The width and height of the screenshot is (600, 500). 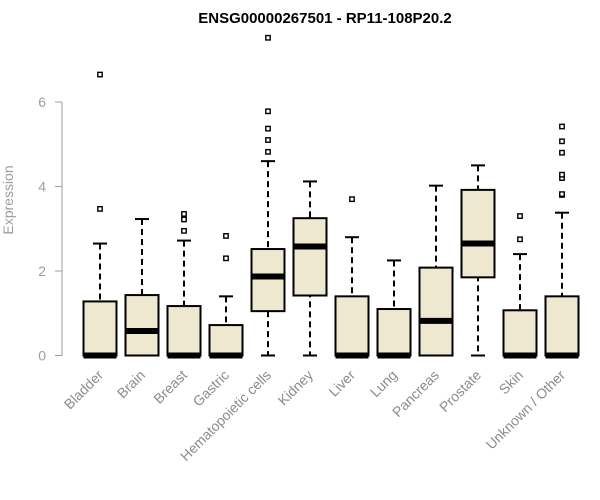 I want to click on y-axis-label: Expression, so click(x=8, y=199).